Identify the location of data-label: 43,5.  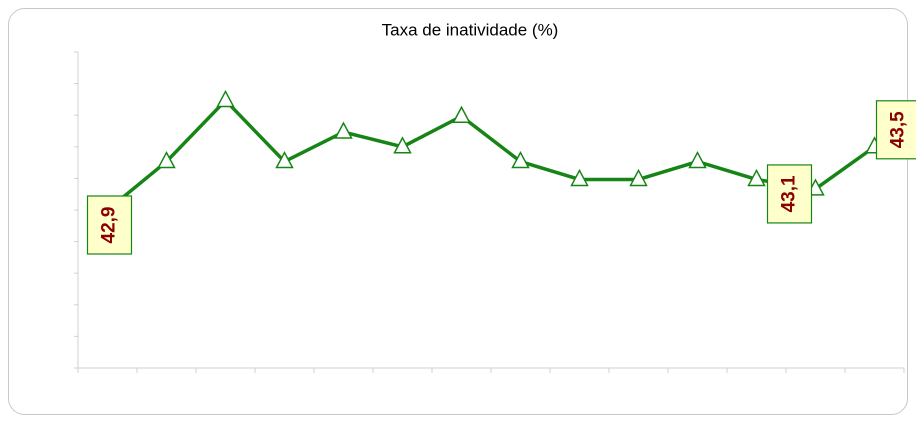
(898, 129).